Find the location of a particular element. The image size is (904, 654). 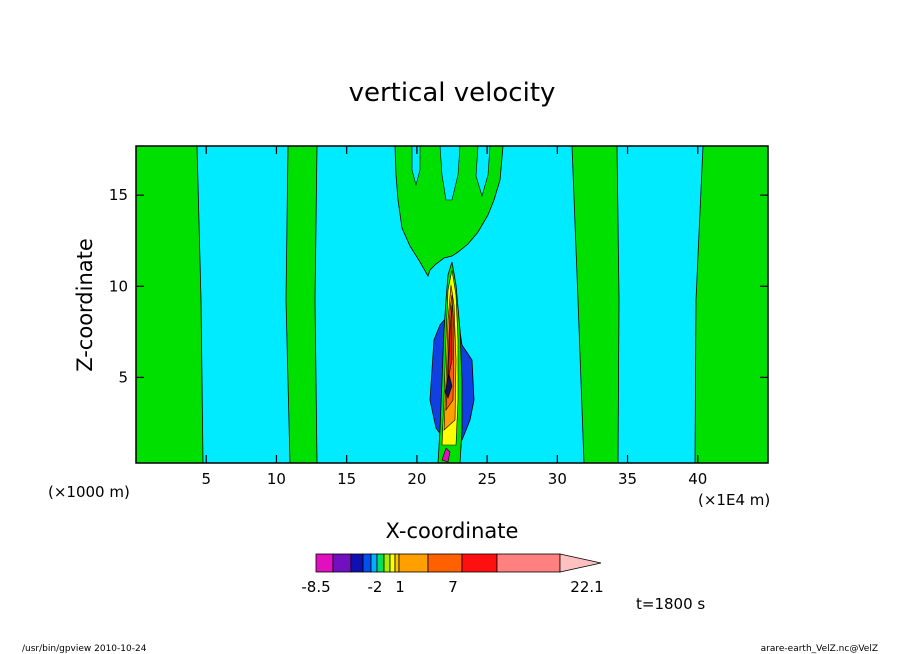

colorbar is located at coordinates (458, 563).